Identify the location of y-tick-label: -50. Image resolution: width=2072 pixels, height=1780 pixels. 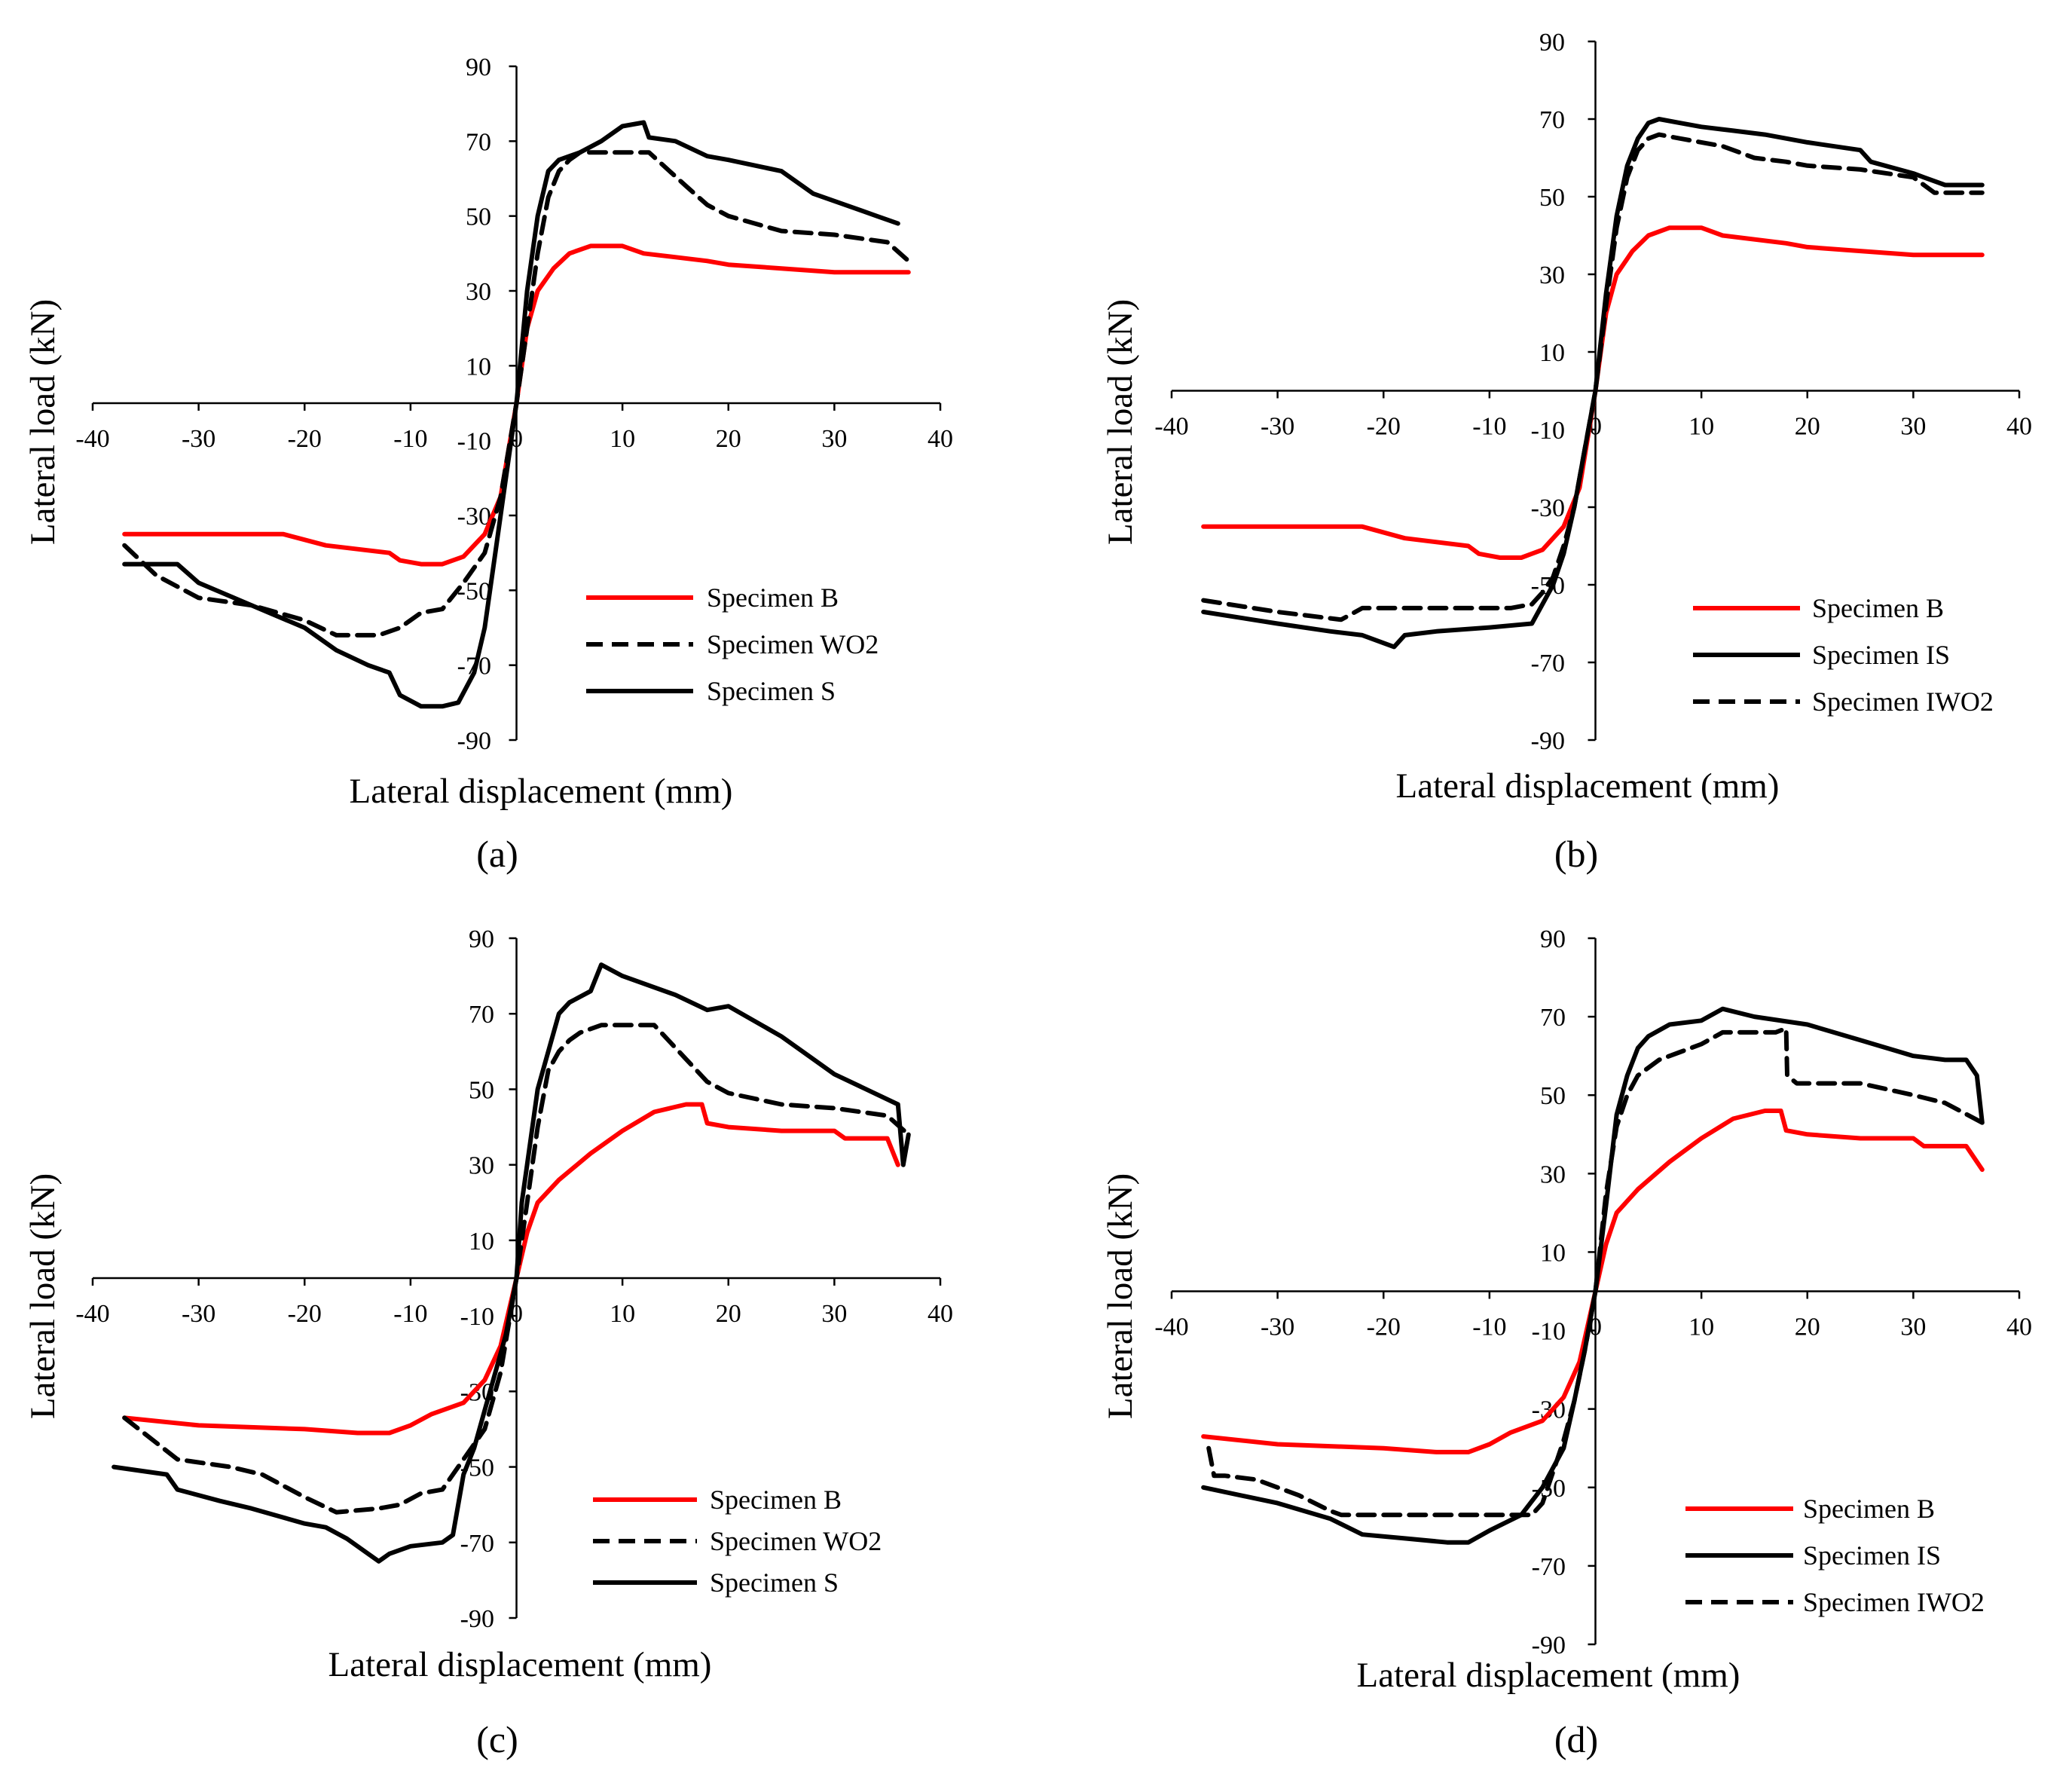
(474, 591).